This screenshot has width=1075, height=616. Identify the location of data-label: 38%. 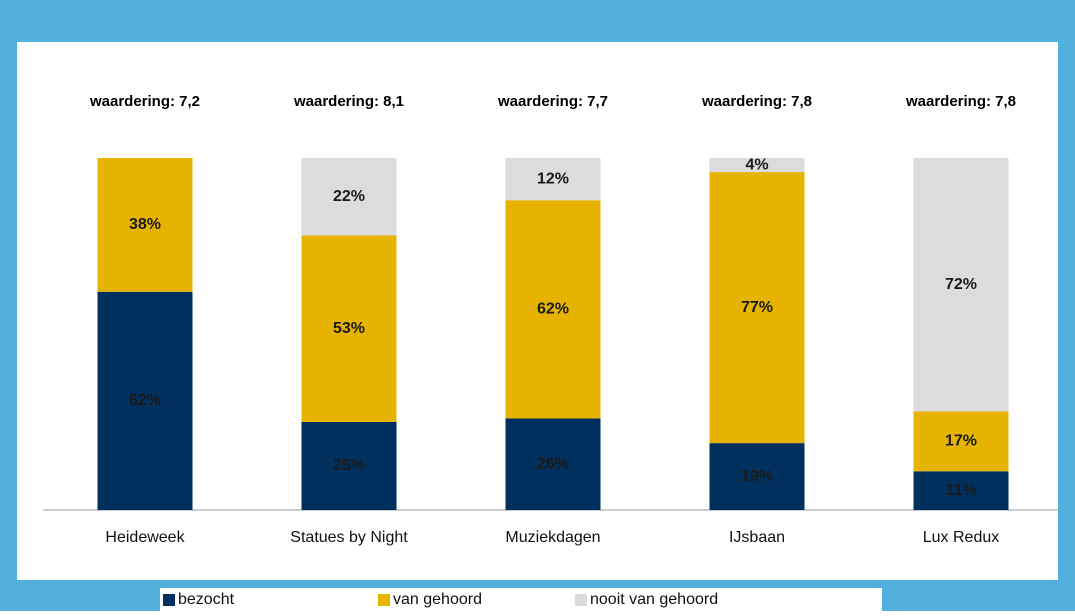
(145, 224).